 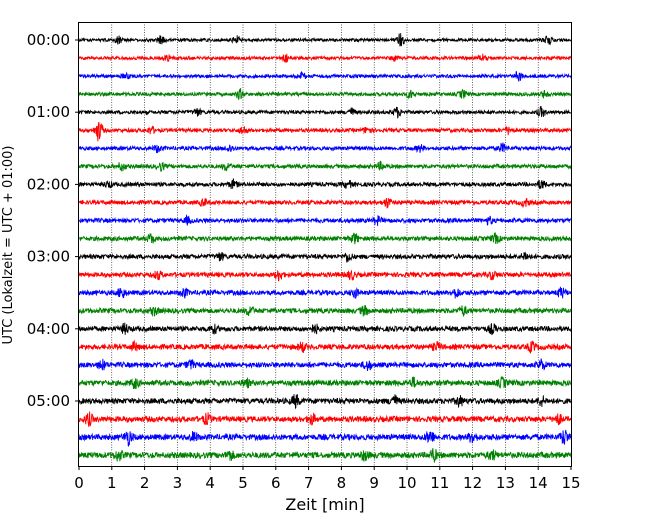 I want to click on y-axis-label: UTC (Lokalzeit = UTC + 01:00), so click(x=8, y=245).